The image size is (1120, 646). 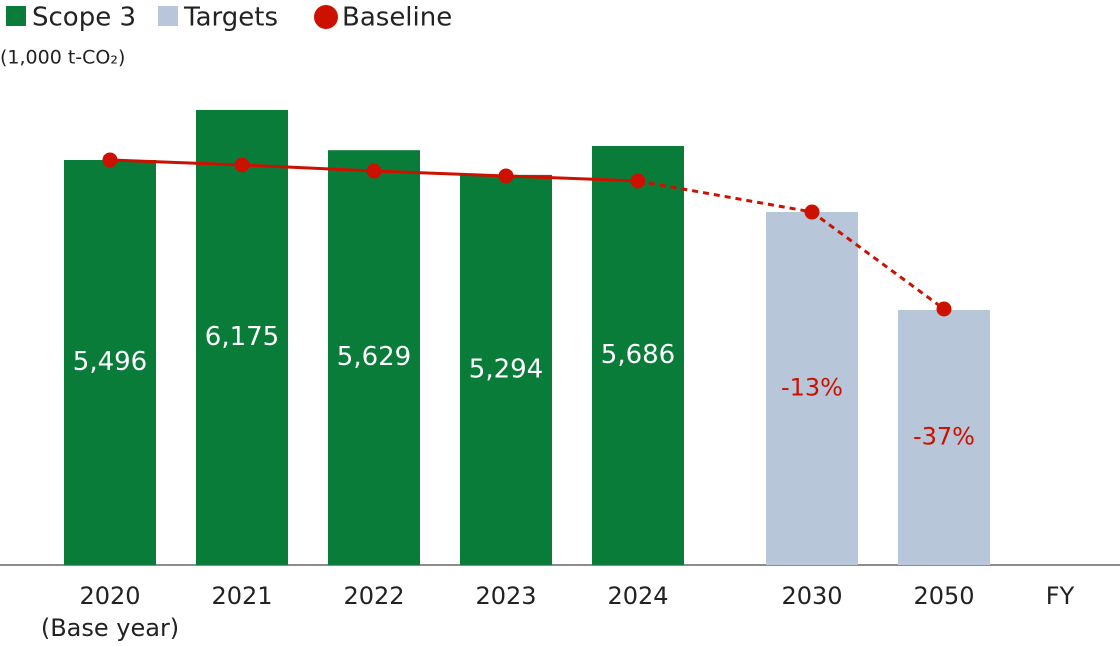 I want to click on x-tick-label: 2023, so click(x=505, y=596).